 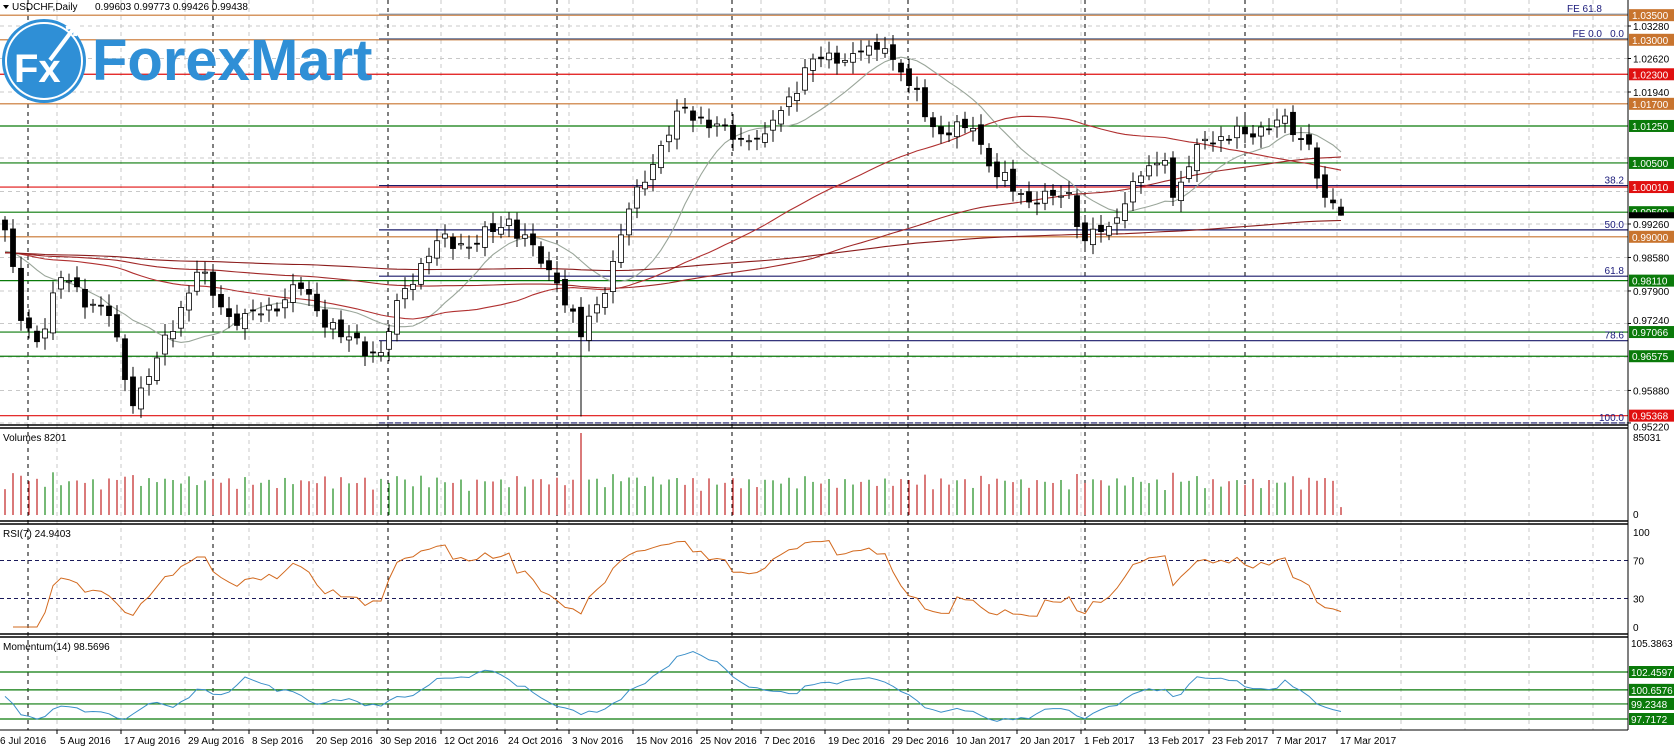 I want to click on fibo-expansion-label: FE 61.8, so click(x=1584, y=9).